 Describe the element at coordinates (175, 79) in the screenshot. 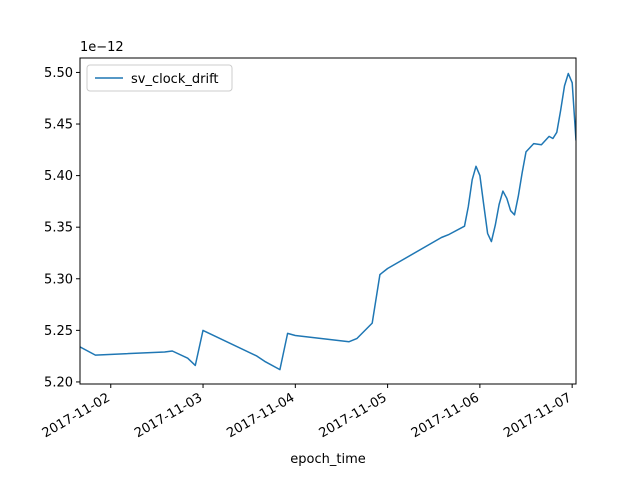

I see `legend-label: sv_clock_drift` at that location.